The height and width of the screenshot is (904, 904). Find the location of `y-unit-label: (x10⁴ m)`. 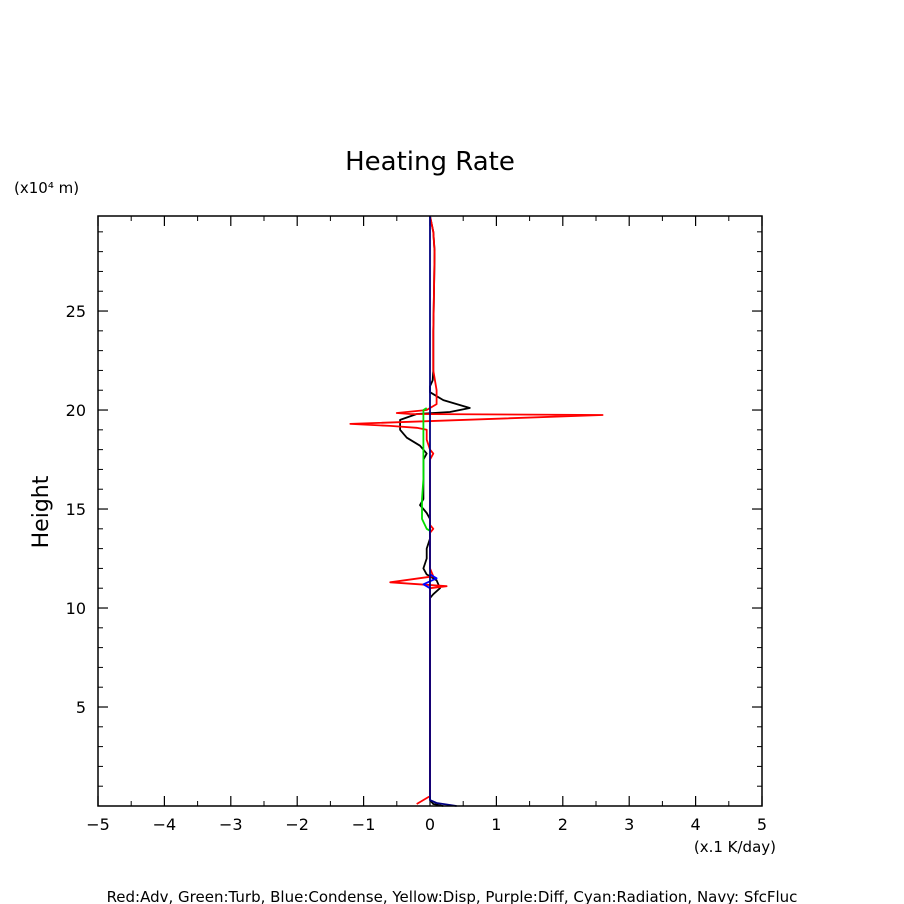

y-unit-label: (x10⁴ m) is located at coordinates (46, 188).